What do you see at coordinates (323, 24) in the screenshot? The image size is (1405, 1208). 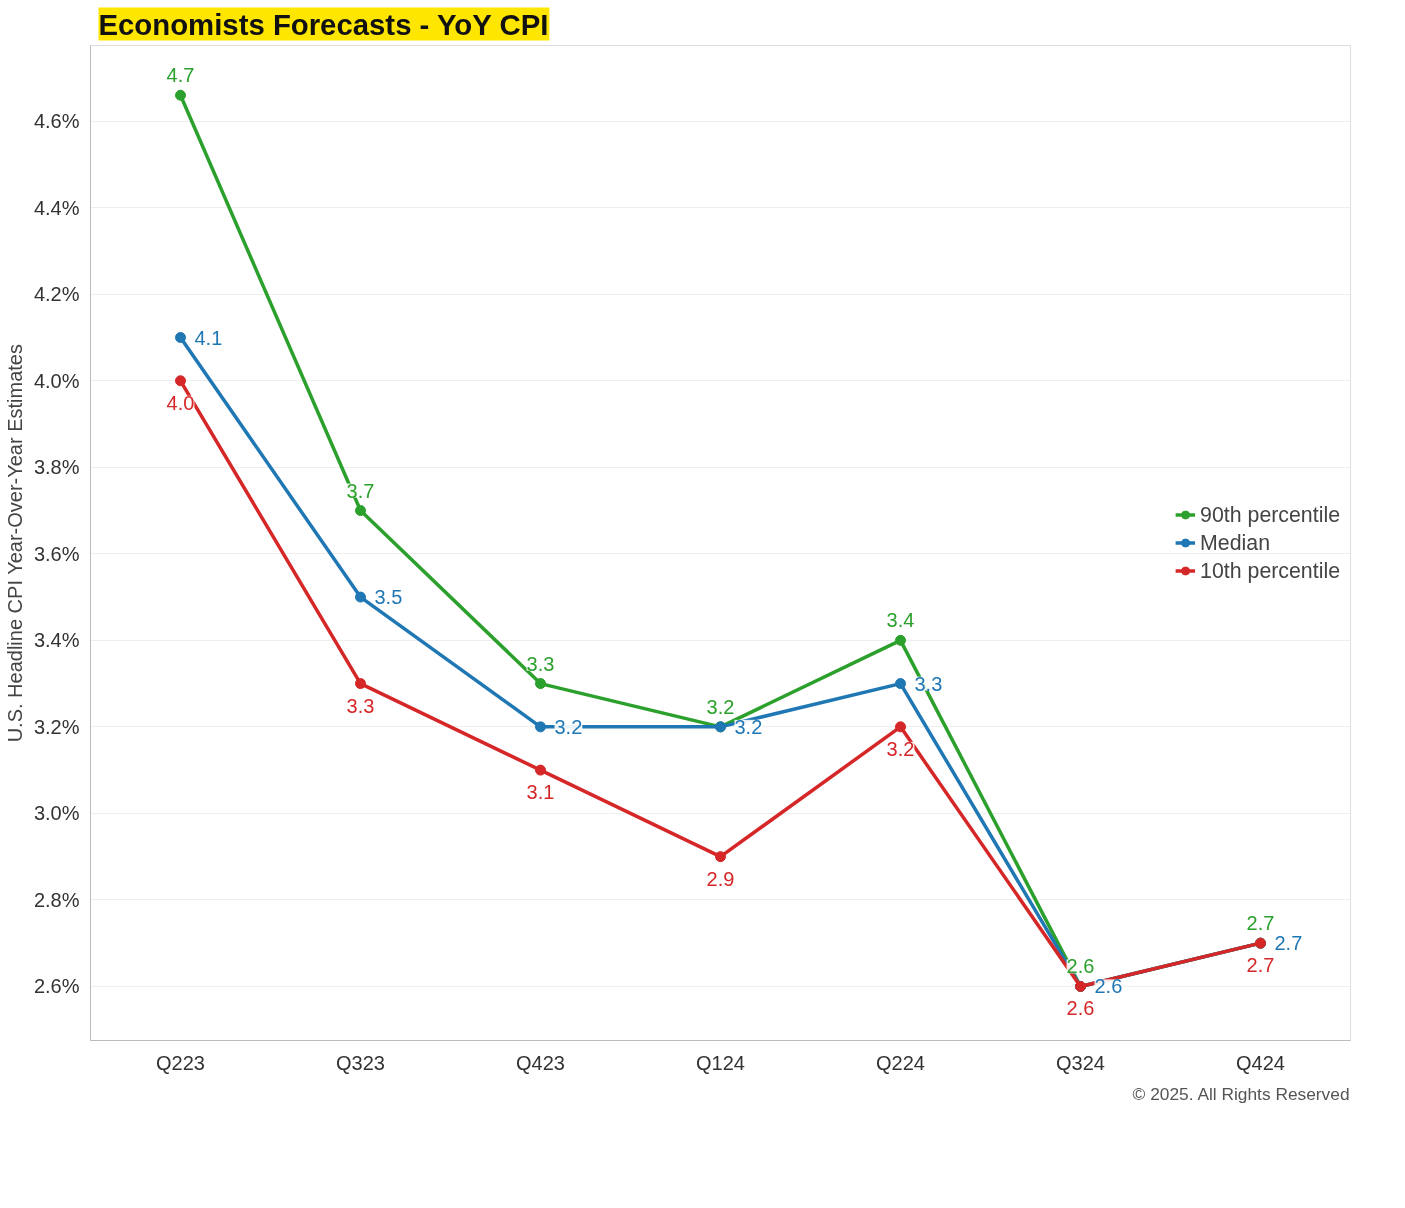 I see `chart-title: Economists Forecasts - YoY CPI` at bounding box center [323, 24].